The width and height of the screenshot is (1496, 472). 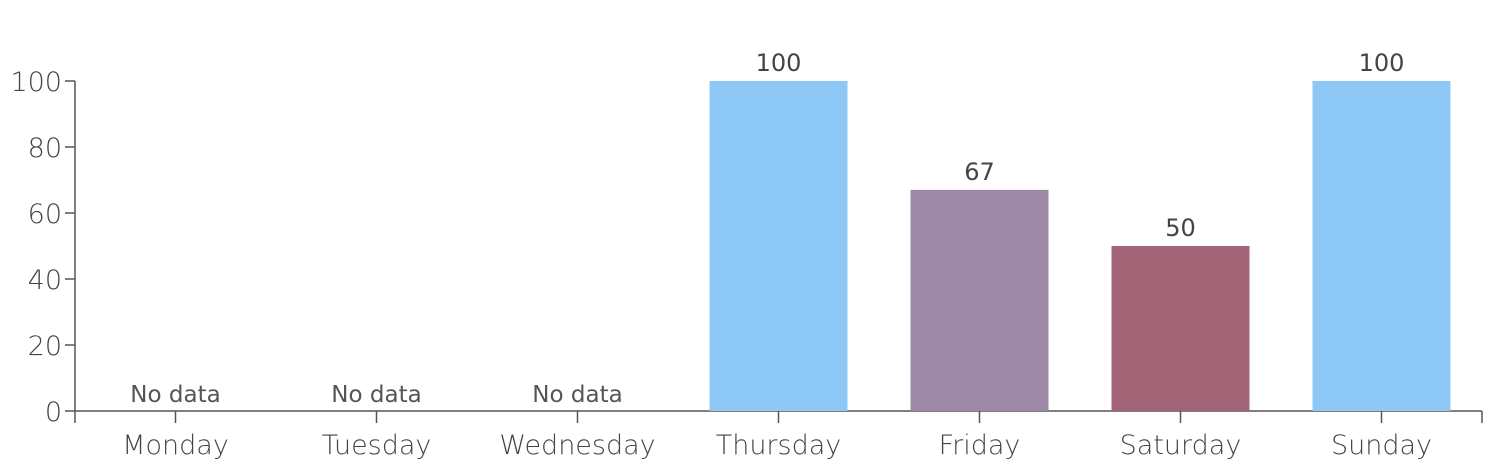 What do you see at coordinates (1180, 228) in the screenshot?
I see `data-label: 50` at bounding box center [1180, 228].